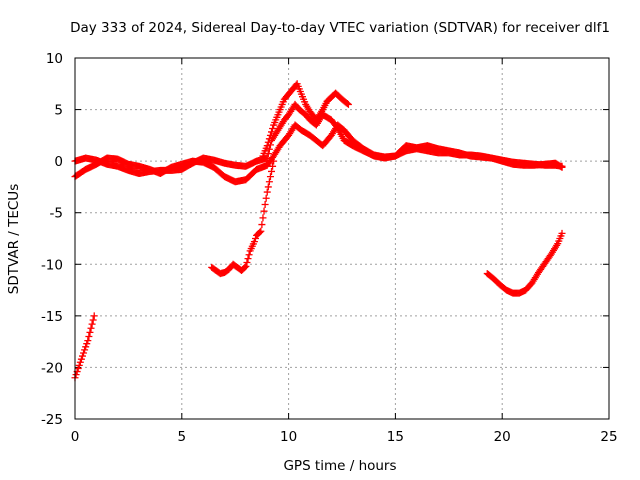 The image size is (640, 480). Describe the element at coordinates (52, 317) in the screenshot. I see `y-tick-label: -15` at that location.